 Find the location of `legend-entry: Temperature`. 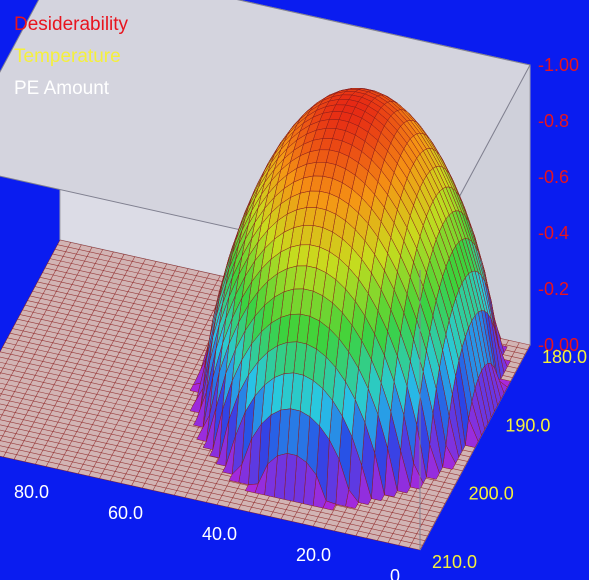

legend-entry: Temperature is located at coordinates (67, 56).